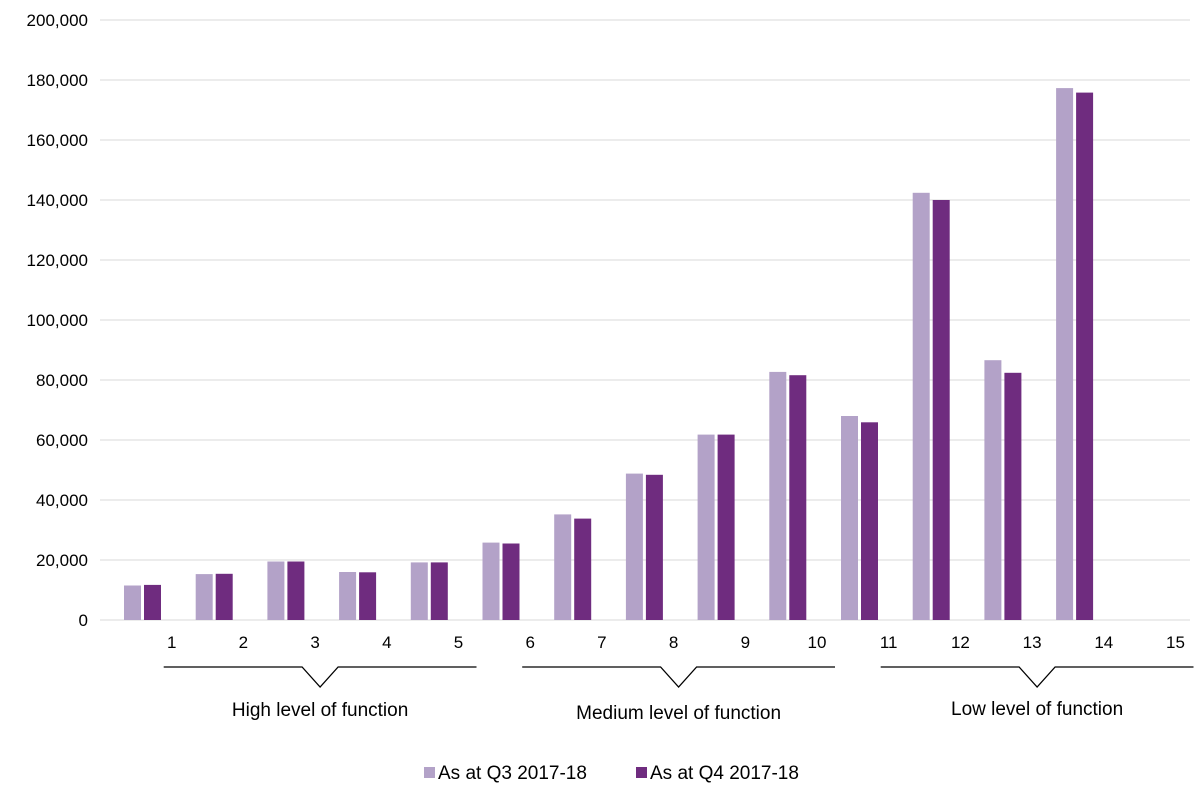 This screenshot has width=1195, height=791. What do you see at coordinates (529, 642) in the screenshot?
I see `x-tick-label: 6` at bounding box center [529, 642].